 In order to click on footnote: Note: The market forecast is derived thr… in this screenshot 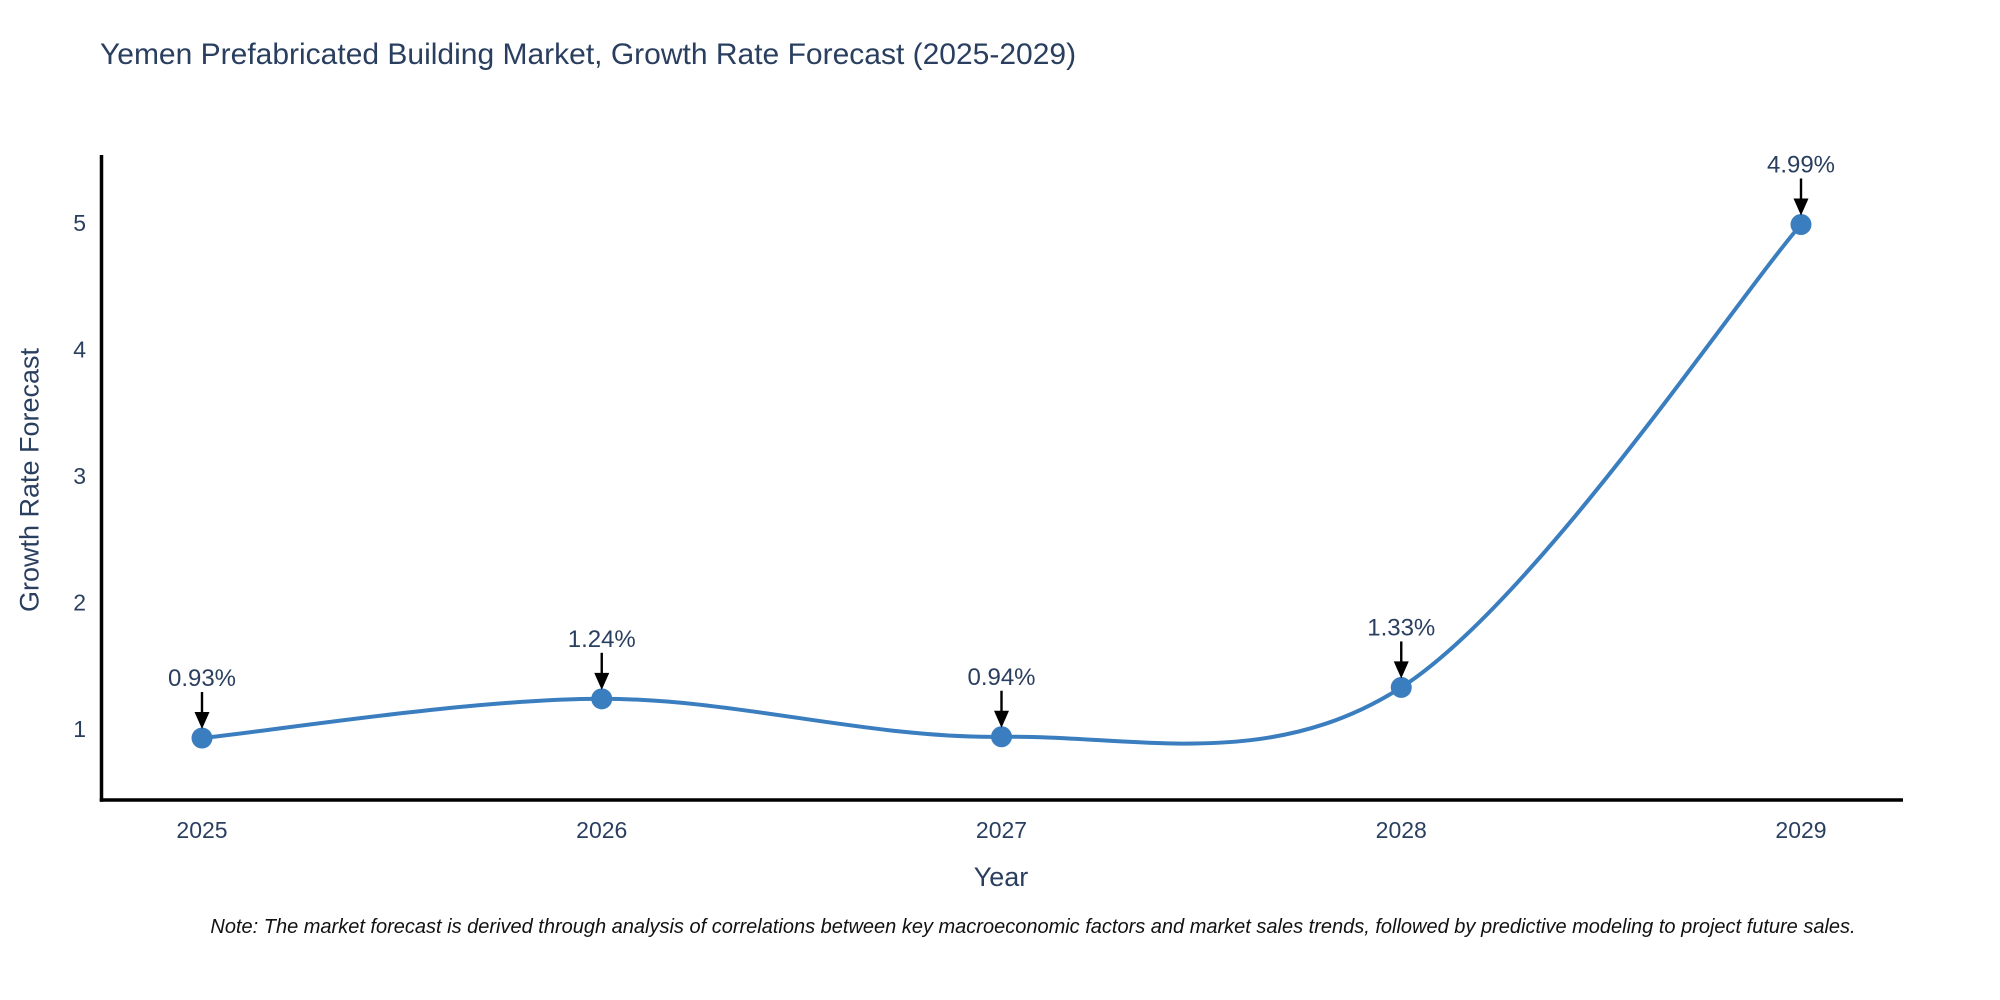, I will do `click(1033, 927)`.